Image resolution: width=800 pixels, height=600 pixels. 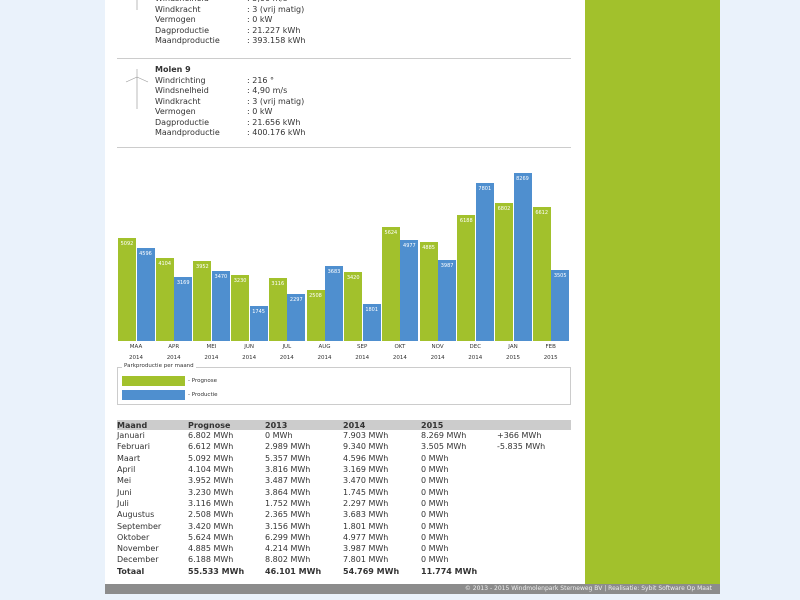 What do you see at coordinates (504, 208) in the screenshot?
I see `bar-value-label: 6802` at bounding box center [504, 208].